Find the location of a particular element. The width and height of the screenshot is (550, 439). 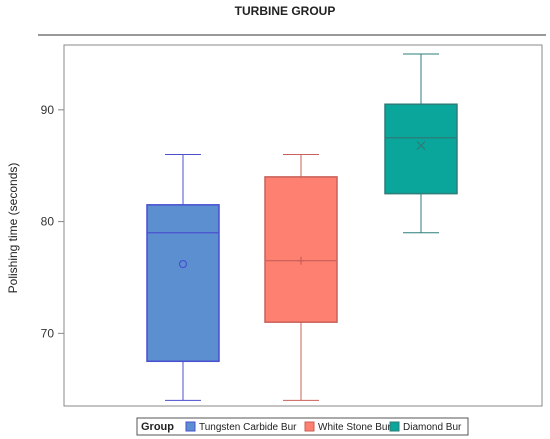

legend-title: Group is located at coordinates (157, 427).